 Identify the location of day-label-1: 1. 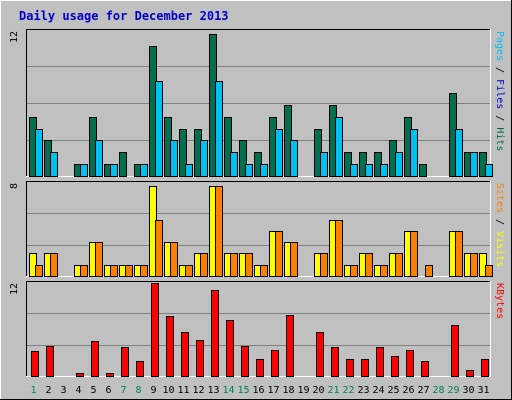
(33, 390).